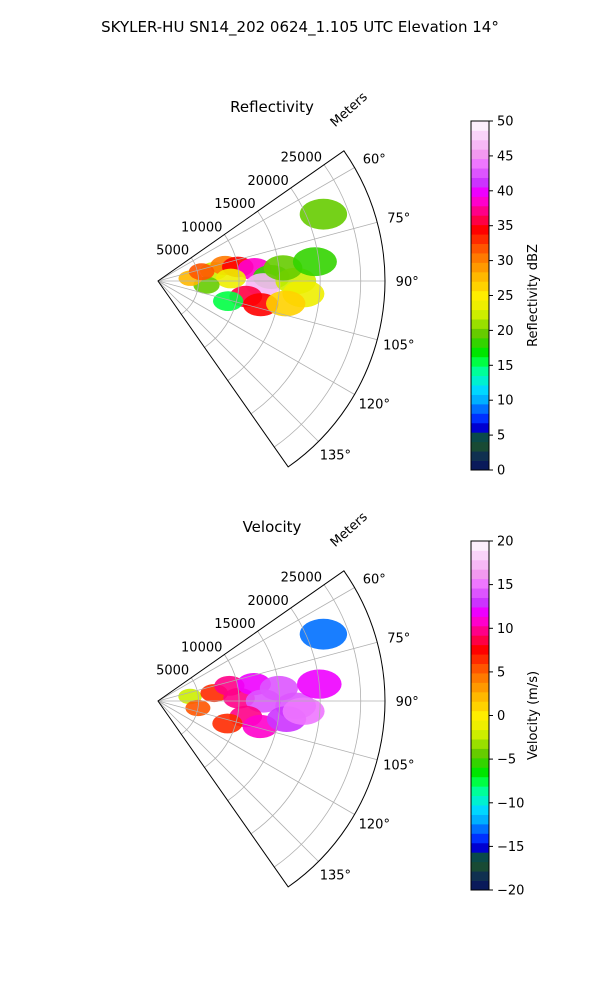  Describe the element at coordinates (510, 891) in the screenshot. I see `colorbar-tick-label: −20` at that location.